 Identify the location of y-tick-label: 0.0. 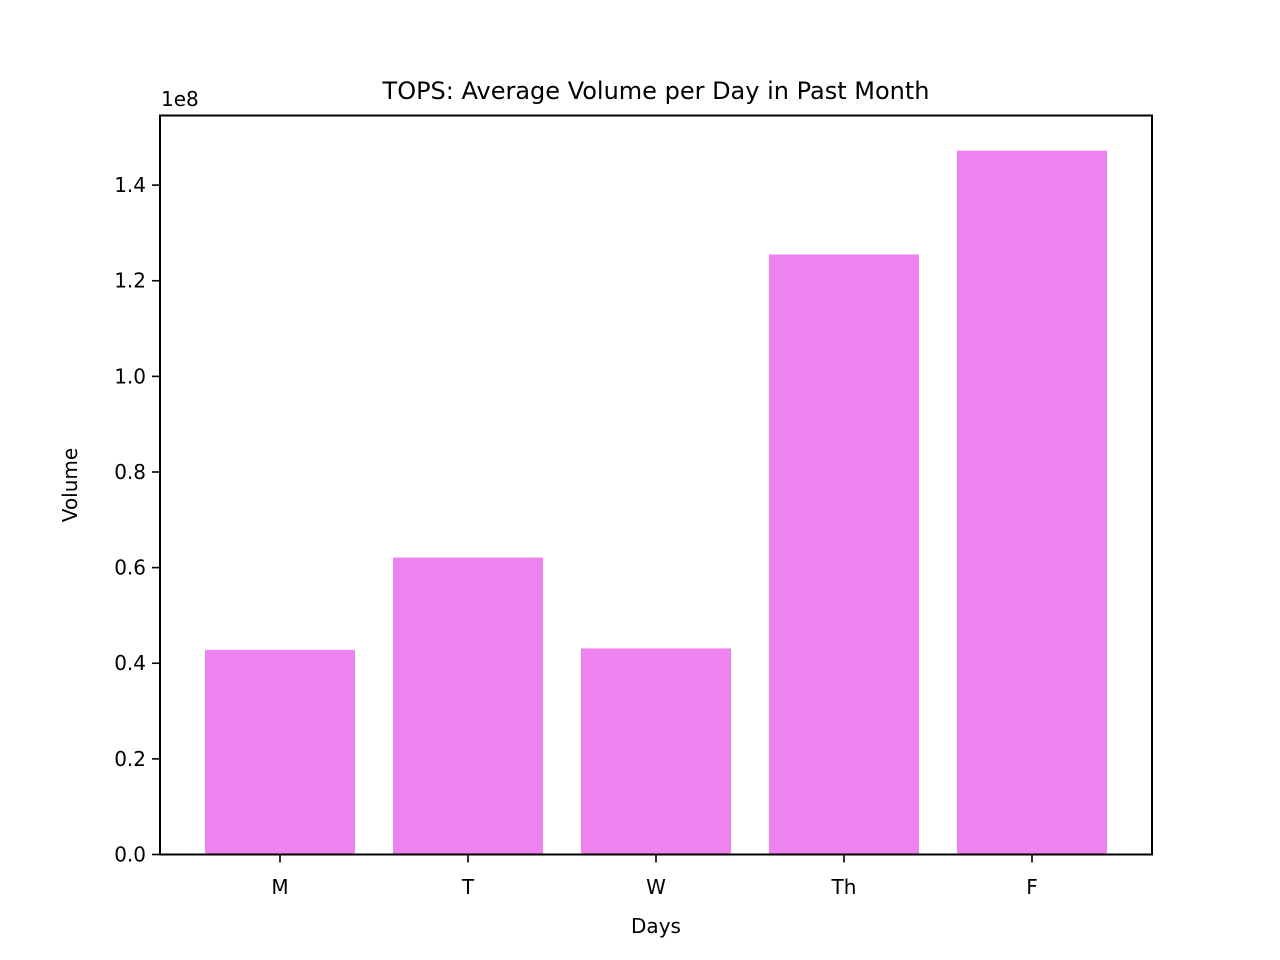
(130, 855).